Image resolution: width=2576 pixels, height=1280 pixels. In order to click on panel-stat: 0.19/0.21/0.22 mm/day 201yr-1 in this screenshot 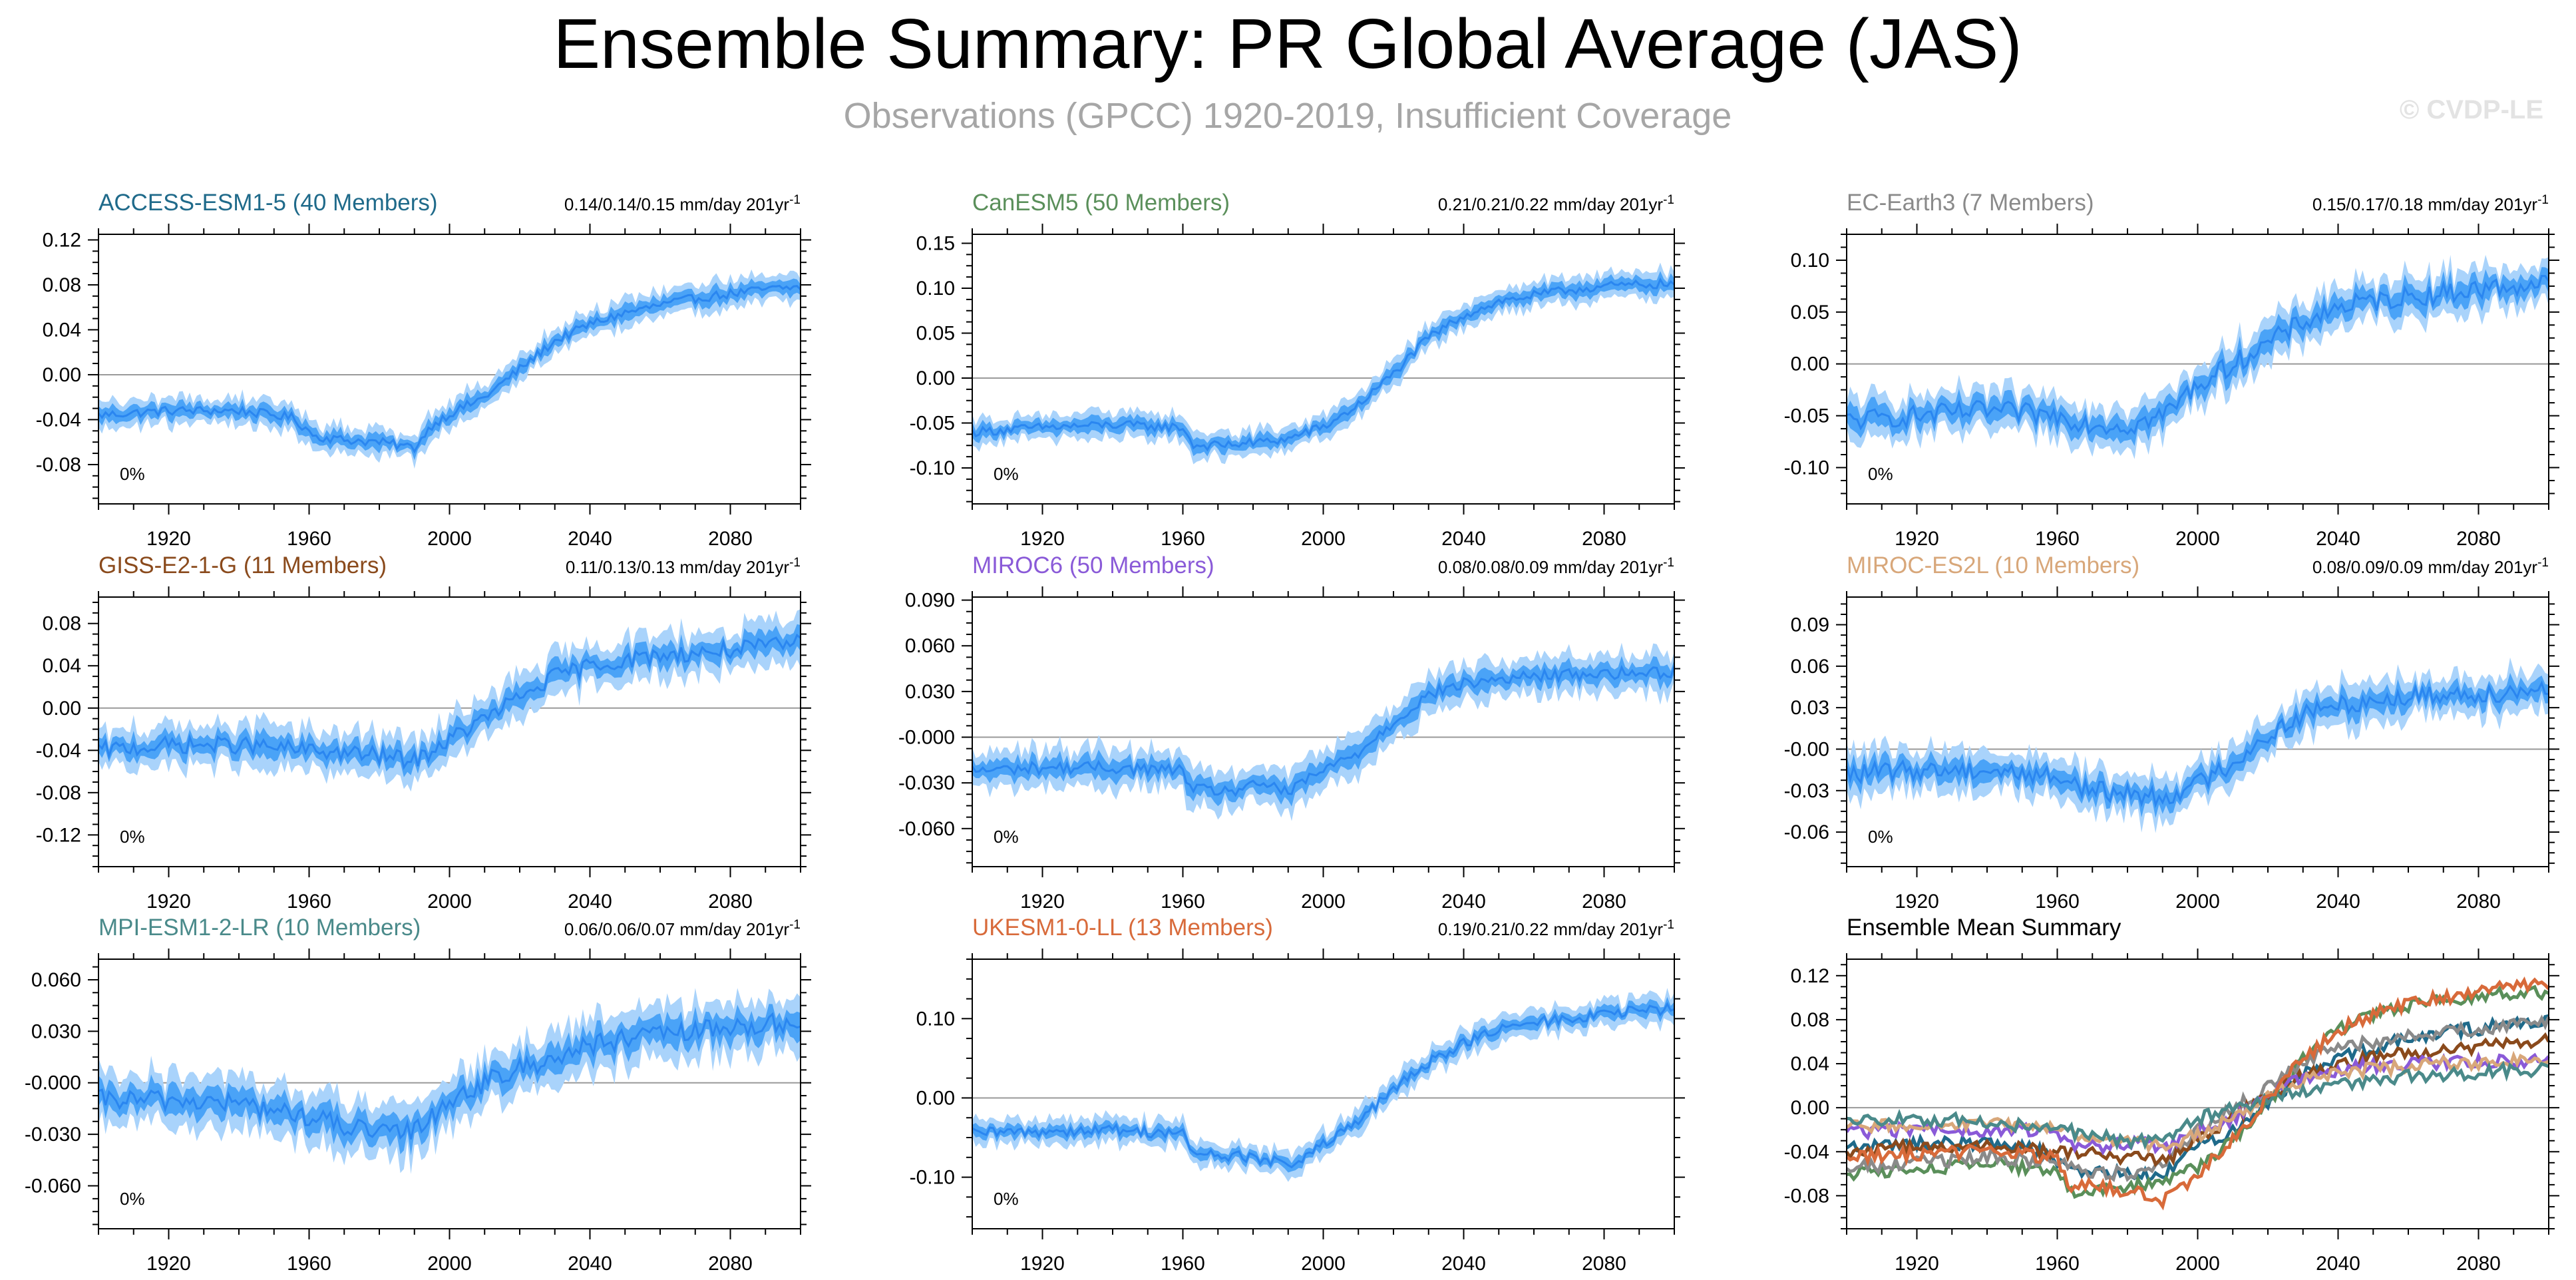, I will do `click(1556, 929)`.